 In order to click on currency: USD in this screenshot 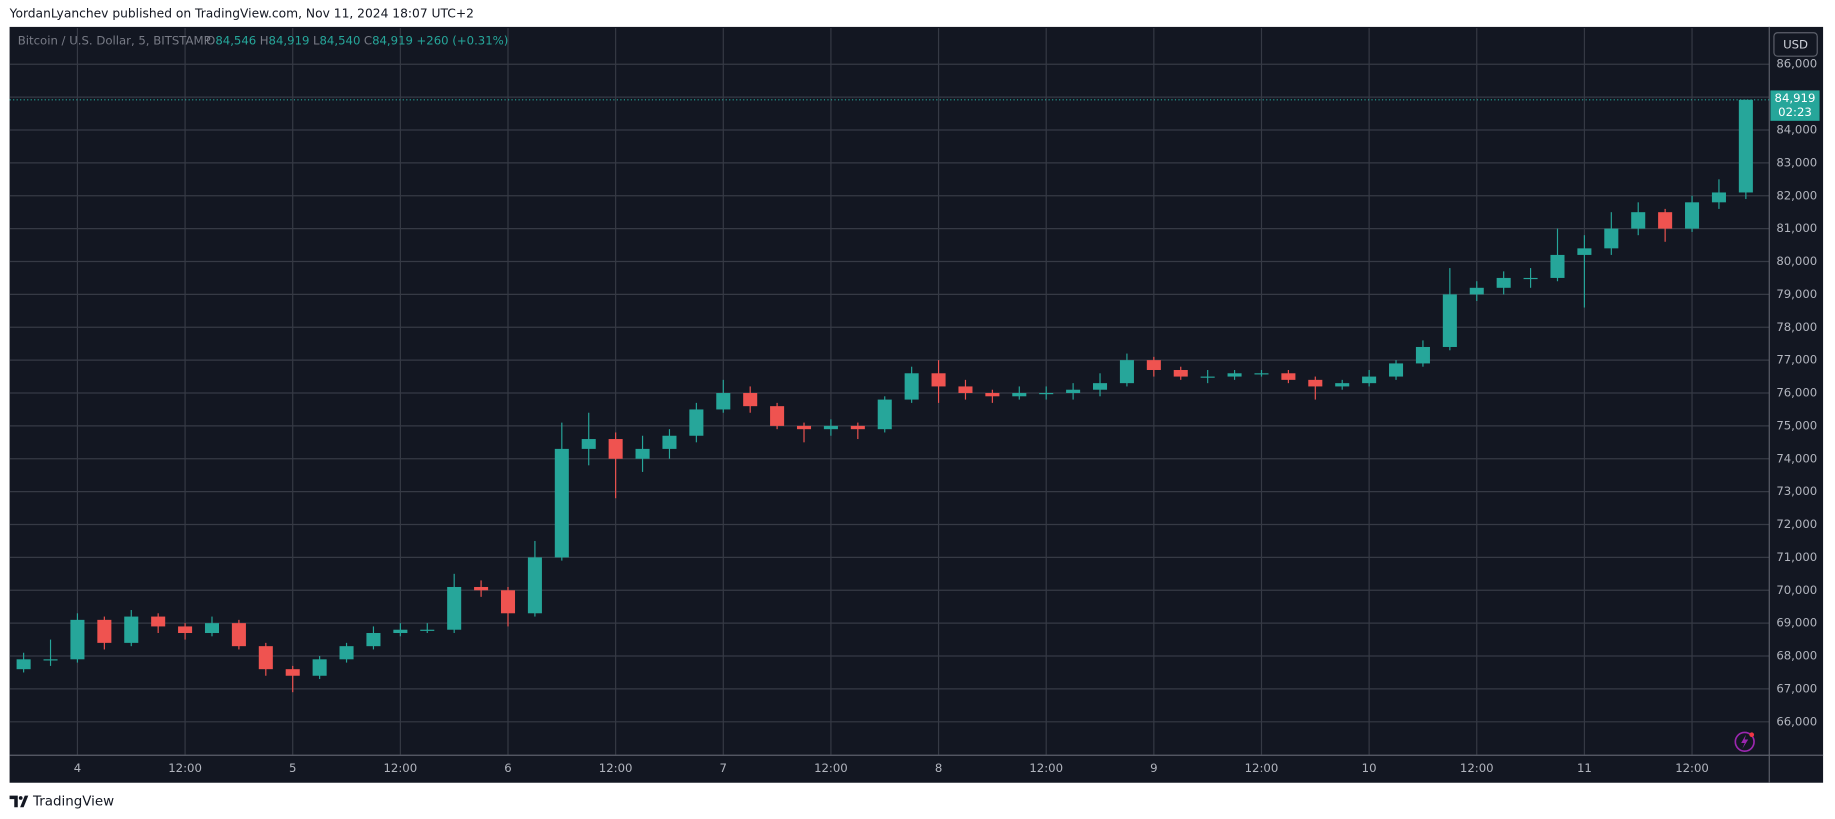, I will do `click(1795, 45)`.